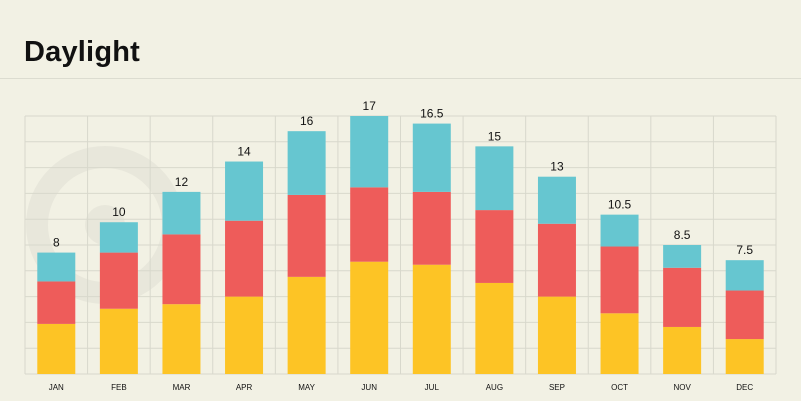  I want to click on title-divider, so click(400, 78).